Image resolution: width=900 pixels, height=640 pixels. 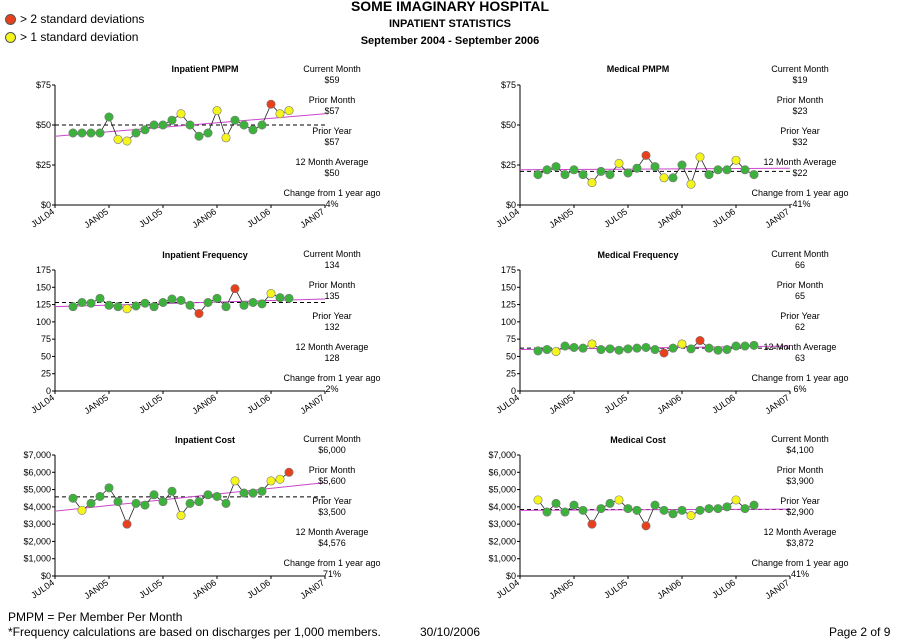 I want to click on stat-block-change: Change from 1 year ago 41%, so click(x=800, y=569).